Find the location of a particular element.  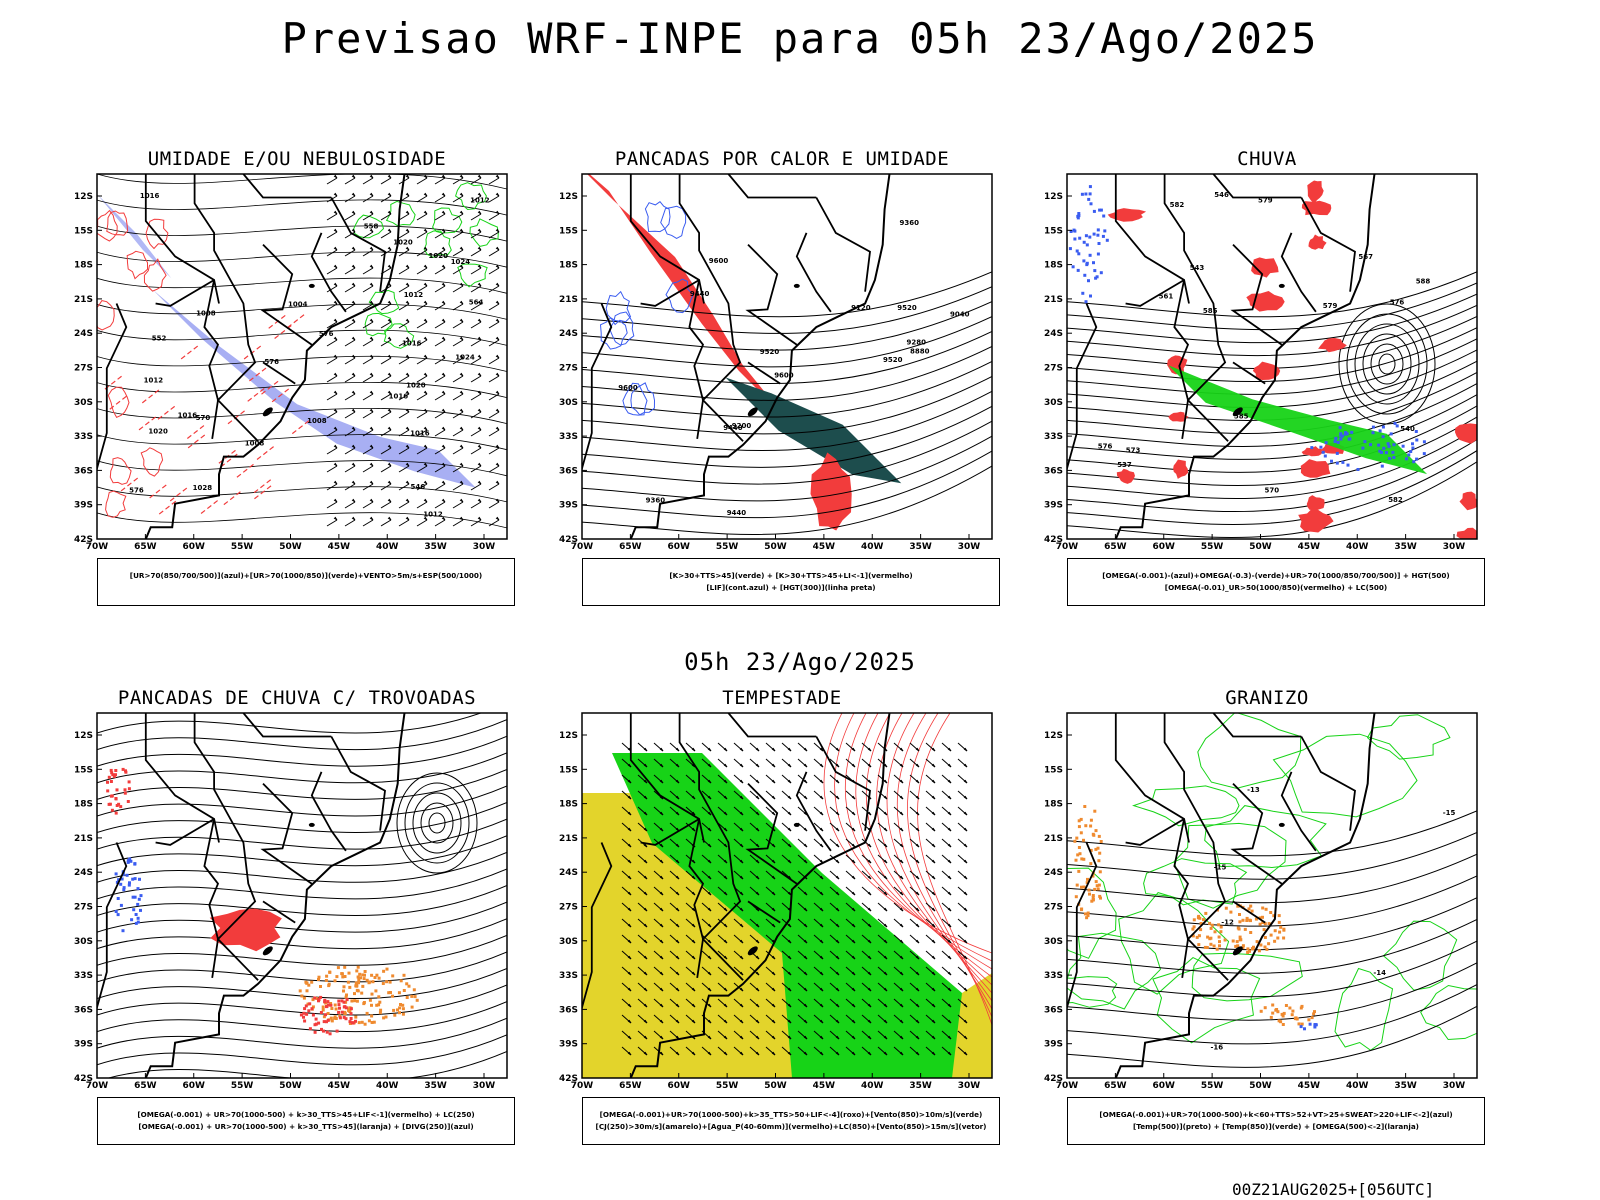

lon-tick-label: 40W is located at coordinates (387, 1086).